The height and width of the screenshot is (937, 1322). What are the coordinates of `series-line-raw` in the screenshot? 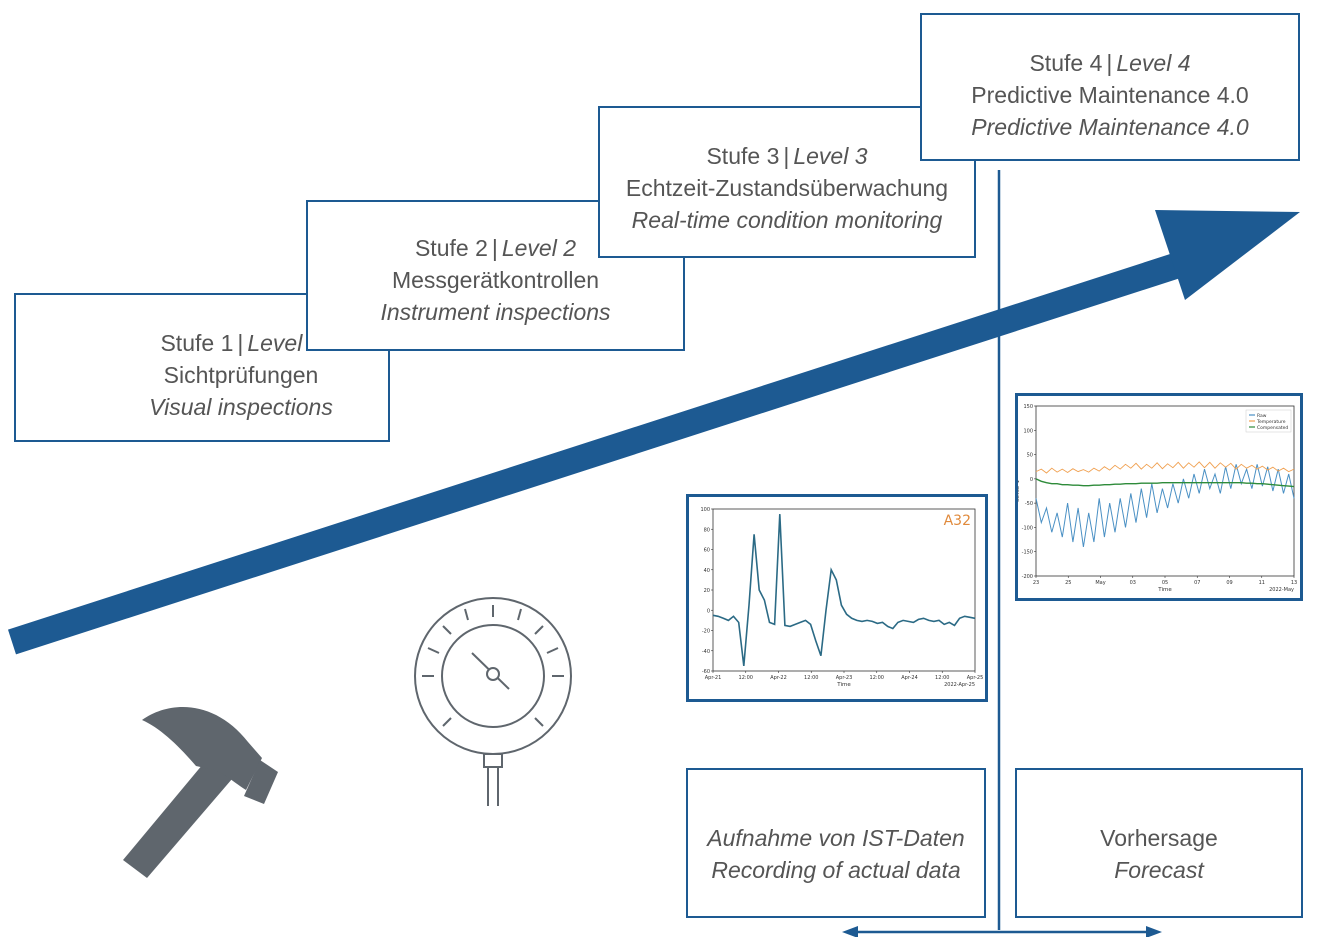 It's located at (1165, 505).